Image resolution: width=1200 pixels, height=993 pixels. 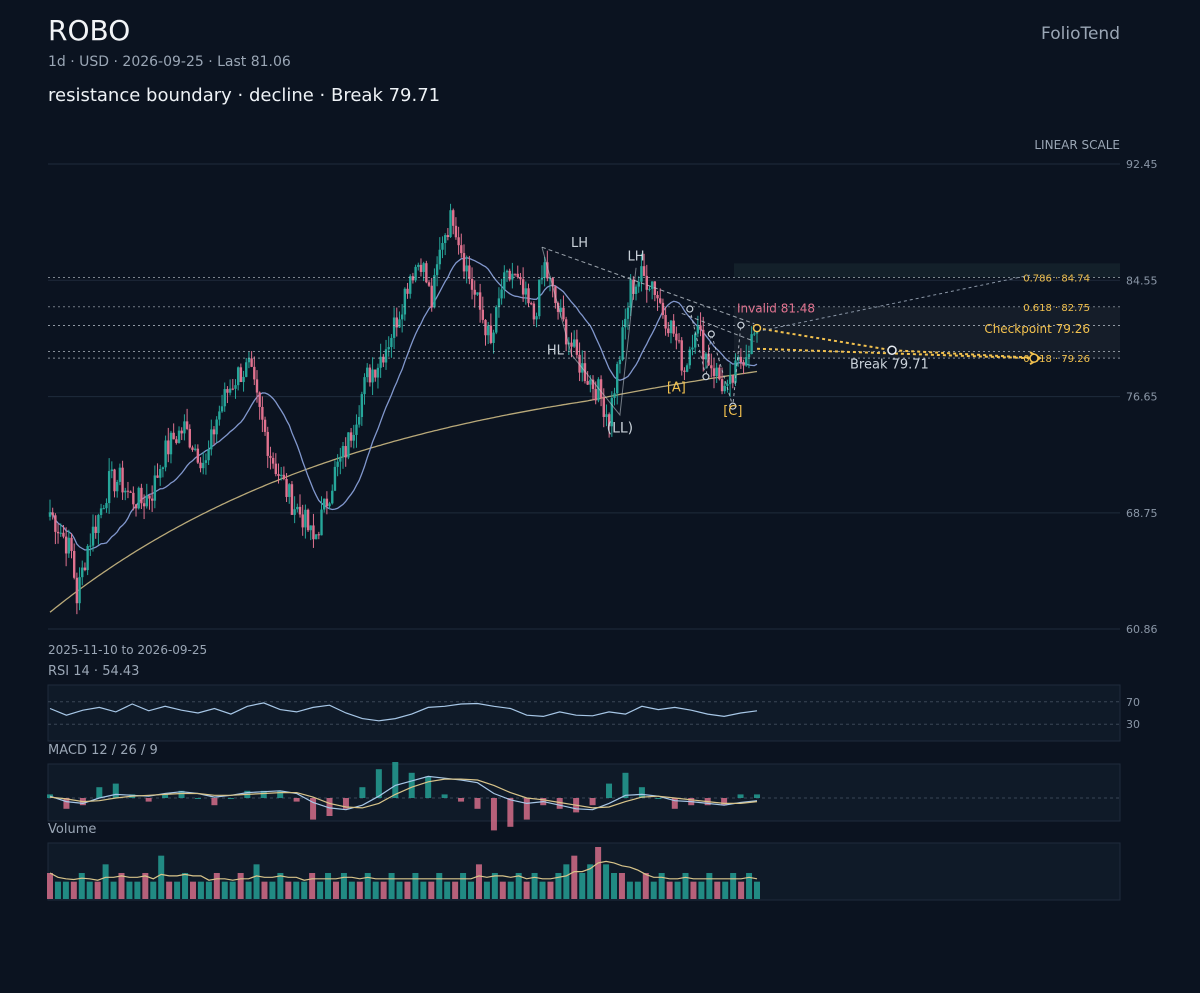 I want to click on fib-618-label: 0.618 · 82.75, so click(x=1056, y=308).